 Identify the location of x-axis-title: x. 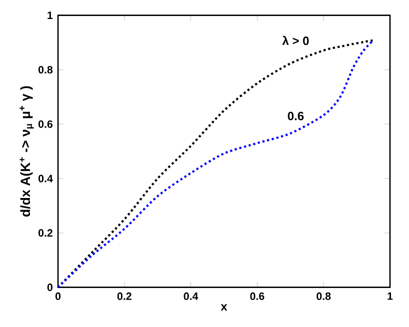
(224, 307).